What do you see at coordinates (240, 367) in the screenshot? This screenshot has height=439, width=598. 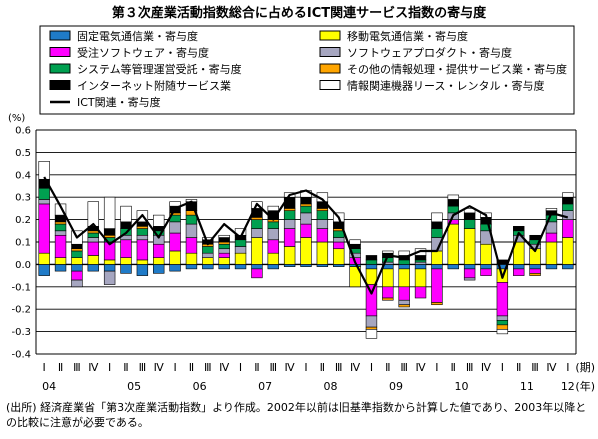 I see `x-quarter-label-13: Ⅰ` at bounding box center [240, 367].